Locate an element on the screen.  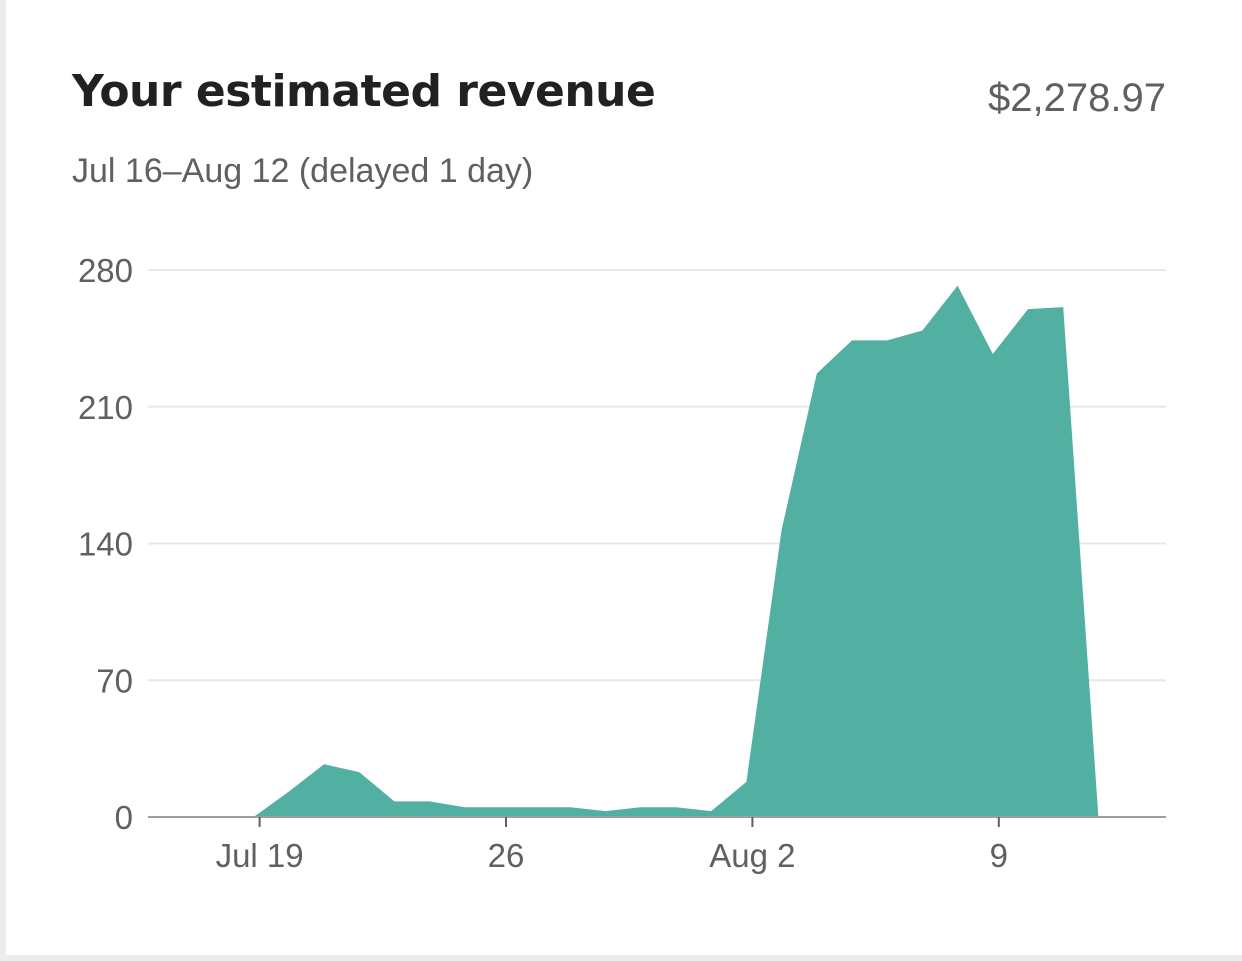
x-axis is located at coordinates (657, 821).